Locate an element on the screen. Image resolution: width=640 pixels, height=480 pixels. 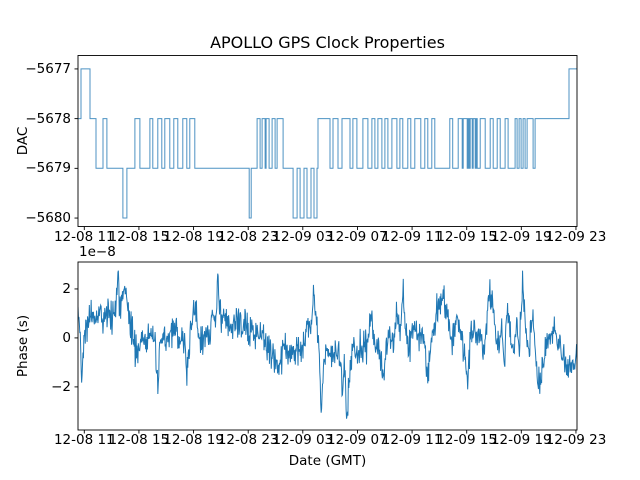
dac-y-axis-label: DAC is located at coordinates (23, 141).